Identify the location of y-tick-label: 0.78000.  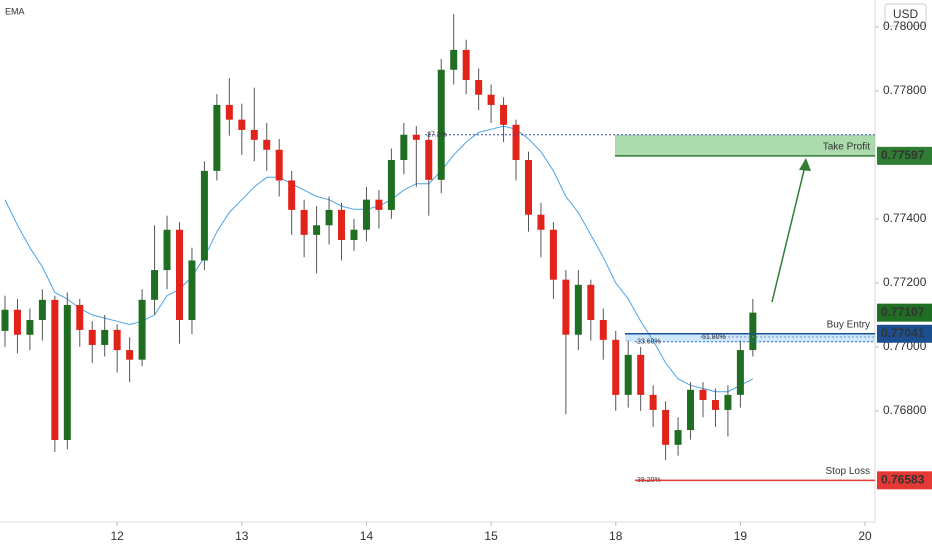
(905, 26).